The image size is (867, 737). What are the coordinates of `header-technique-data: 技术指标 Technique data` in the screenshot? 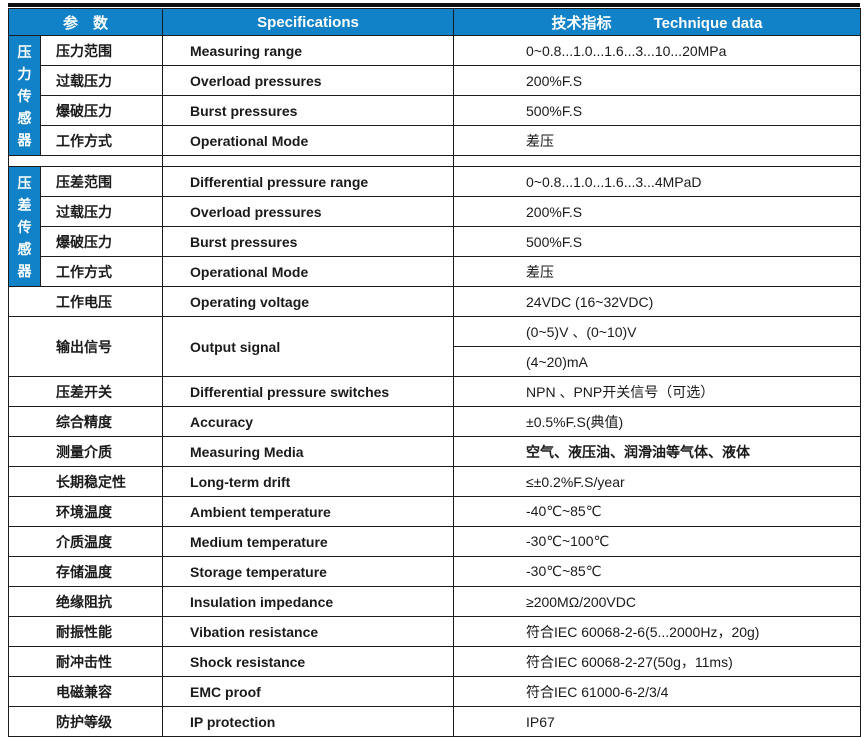 It's located at (657, 22).